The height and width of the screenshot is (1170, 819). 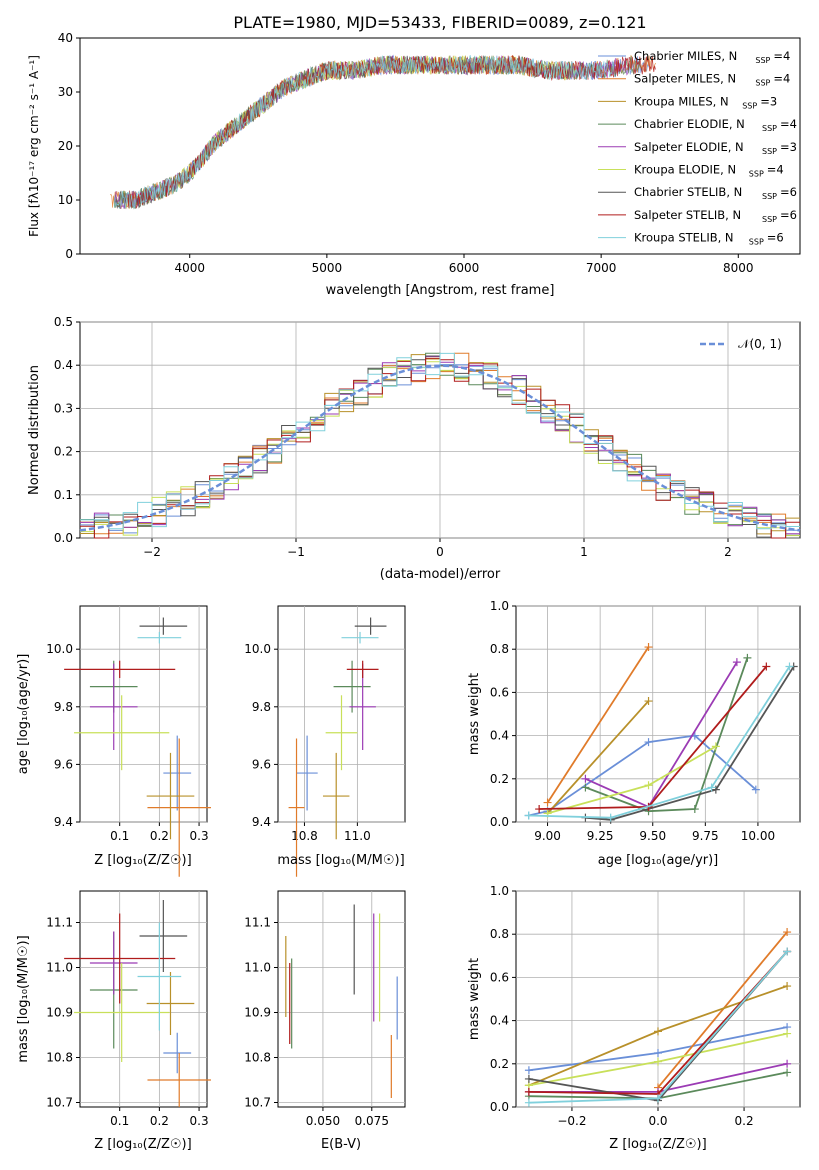 What do you see at coordinates (728, 552) in the screenshot?
I see `residuals-xtick-label: 2` at bounding box center [728, 552].